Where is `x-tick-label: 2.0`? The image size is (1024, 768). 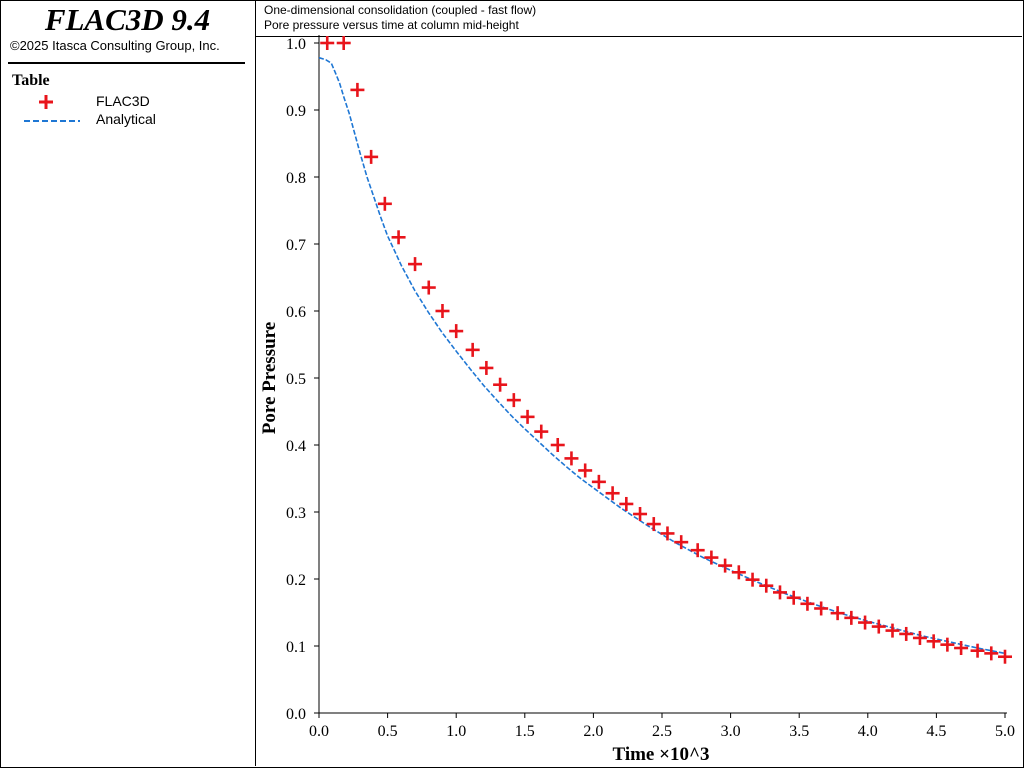
x-tick-label: 2.0 is located at coordinates (593, 731).